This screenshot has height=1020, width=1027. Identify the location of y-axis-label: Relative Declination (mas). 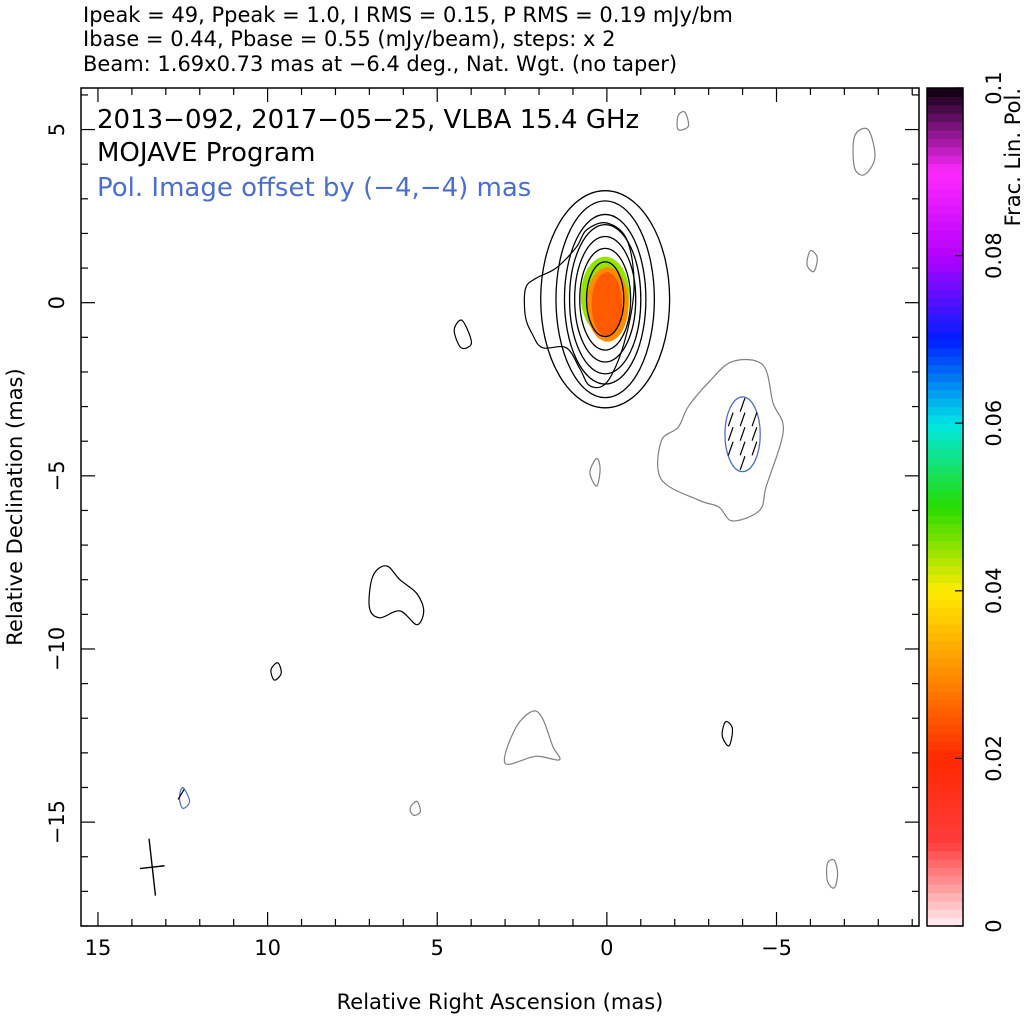
(15, 506).